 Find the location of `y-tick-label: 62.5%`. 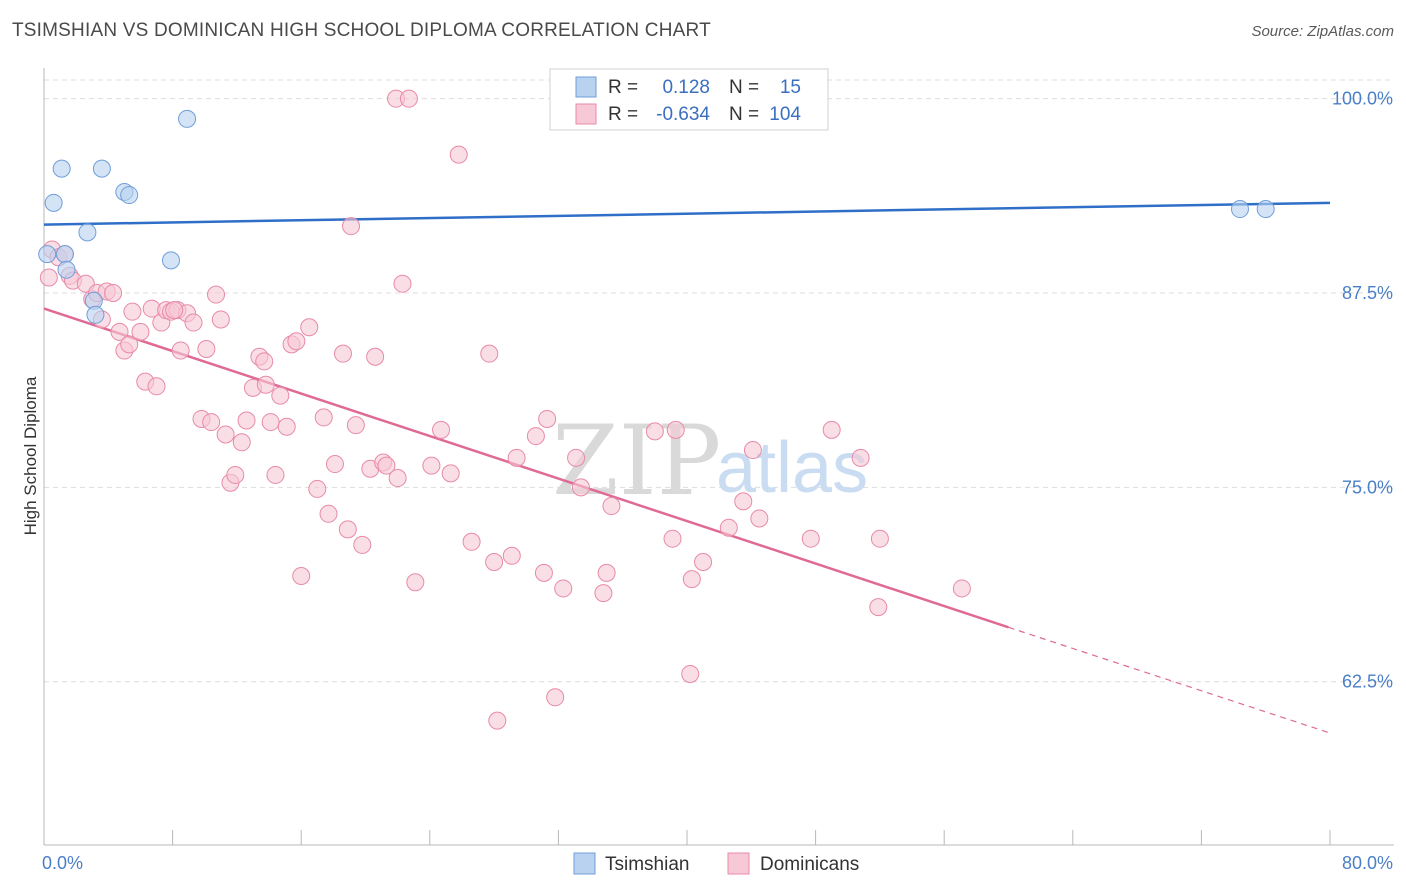

y-tick-label: 62.5% is located at coordinates (1367, 682).